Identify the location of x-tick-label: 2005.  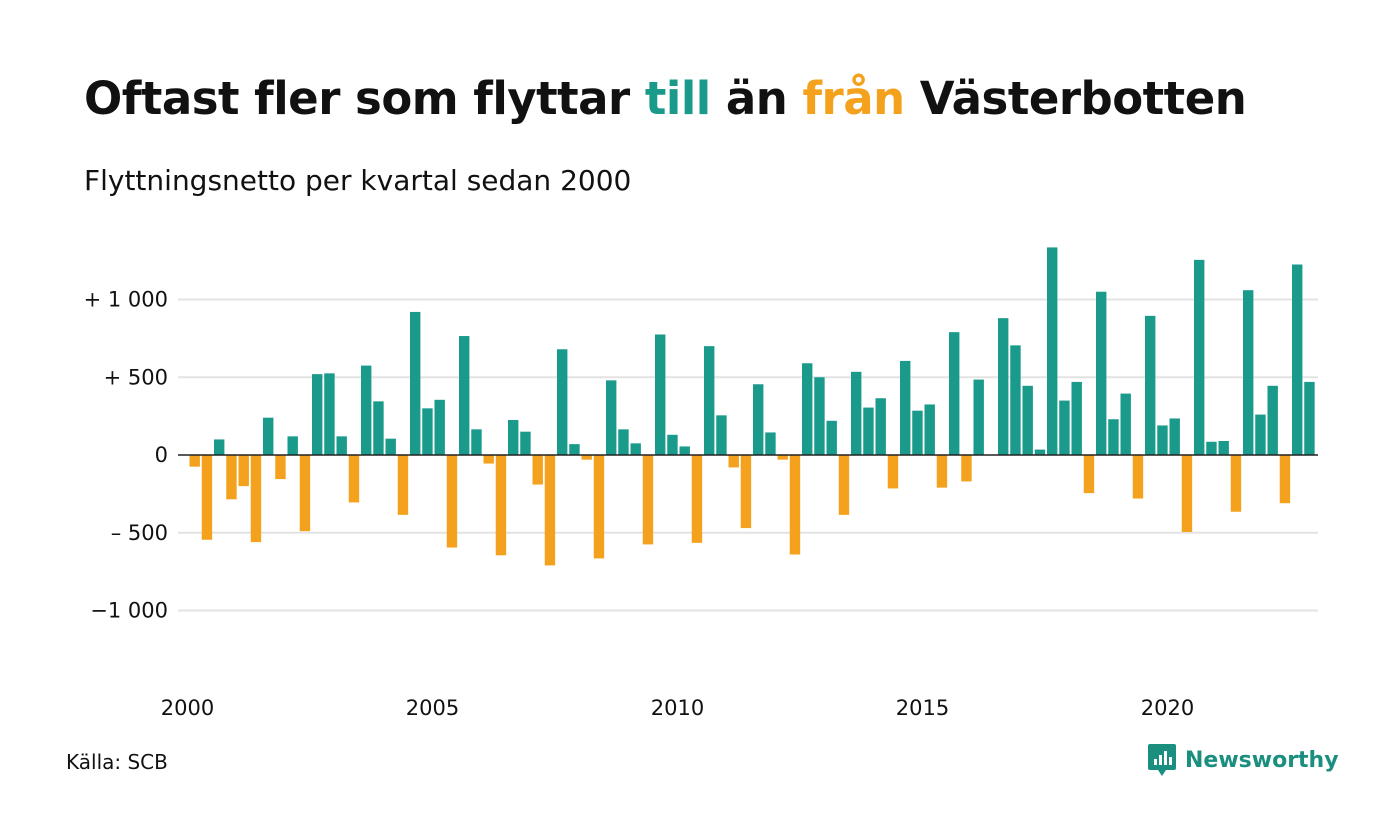
(432, 708).